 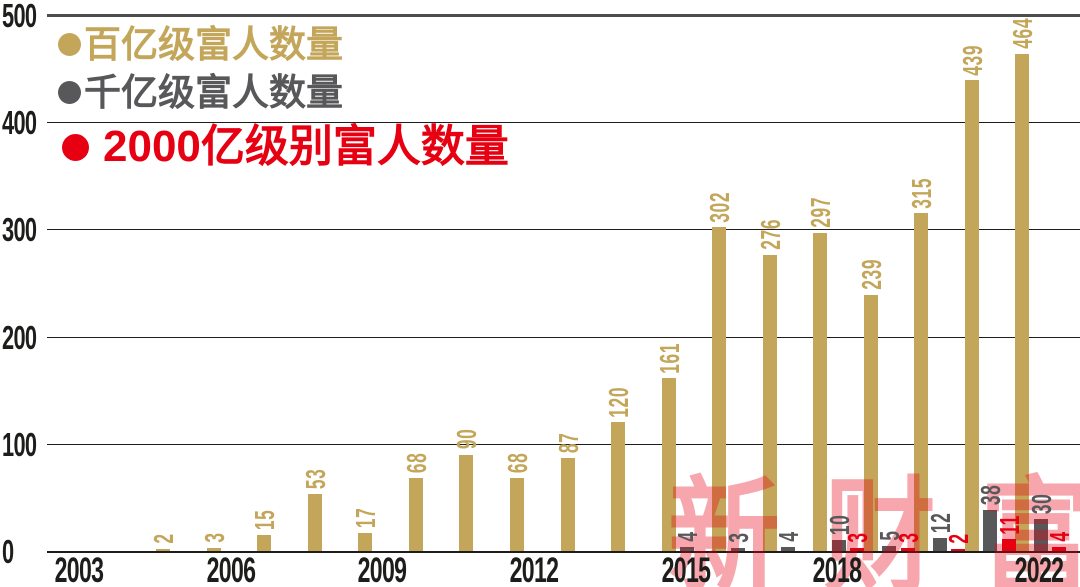 I want to click on value-label-gray-2020: 12, so click(x=940, y=523).